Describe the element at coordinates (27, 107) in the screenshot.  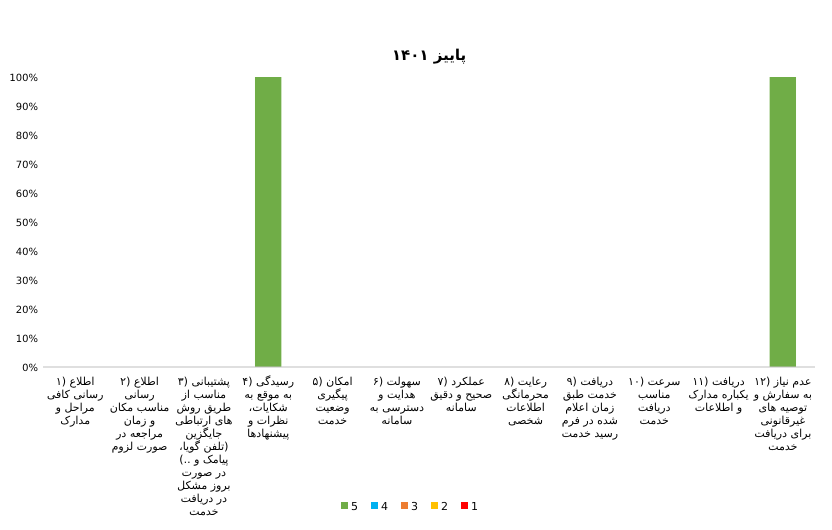
I see `y-tick-label: 90%` at that location.